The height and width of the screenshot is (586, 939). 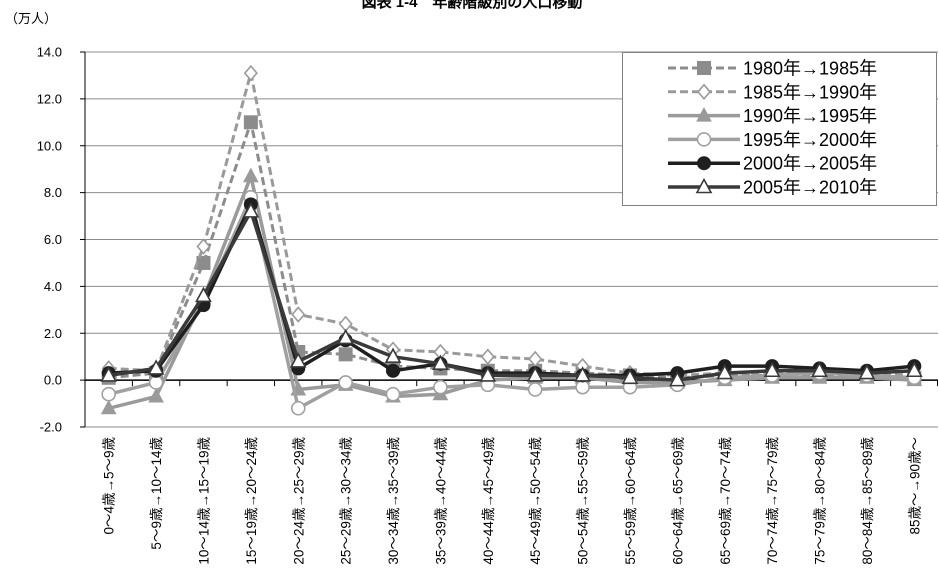 What do you see at coordinates (583, 501) in the screenshot?
I see `x-tick-label: 50～54歳→55～59歳` at bounding box center [583, 501].